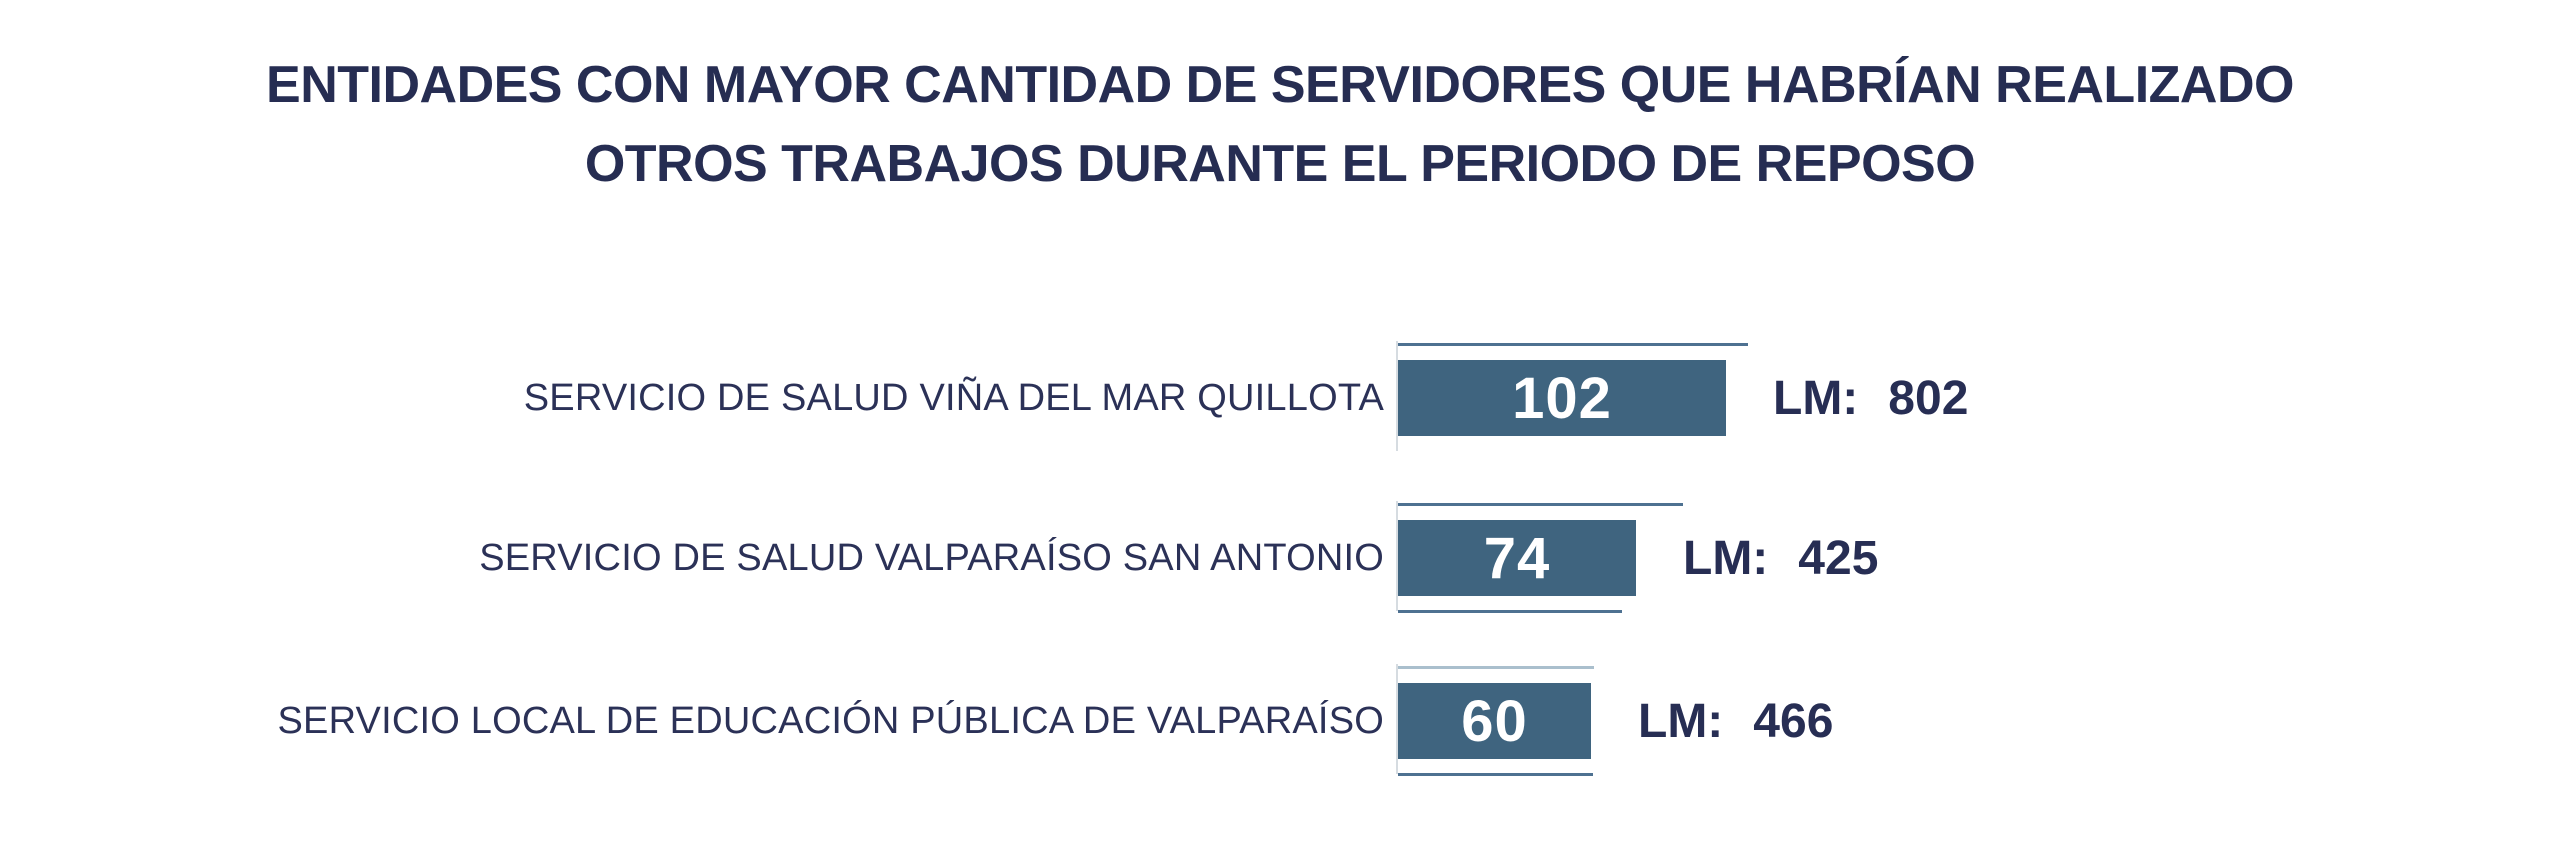 The height and width of the screenshot is (853, 2560). I want to click on bar-value-label: 102, so click(1562, 398).